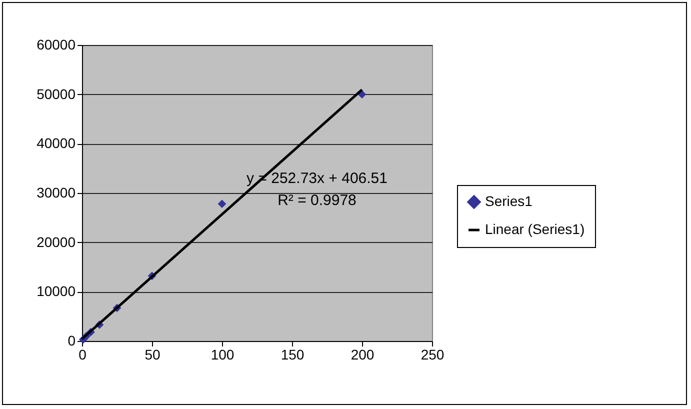  I want to click on legend-label: Linear (Series1), so click(535, 229).